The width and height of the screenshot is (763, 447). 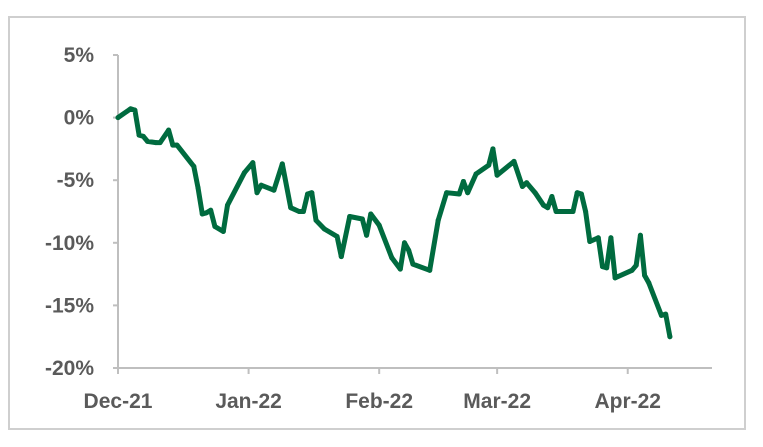 What do you see at coordinates (69, 368) in the screenshot?
I see `y-tick-label: -20%` at bounding box center [69, 368].